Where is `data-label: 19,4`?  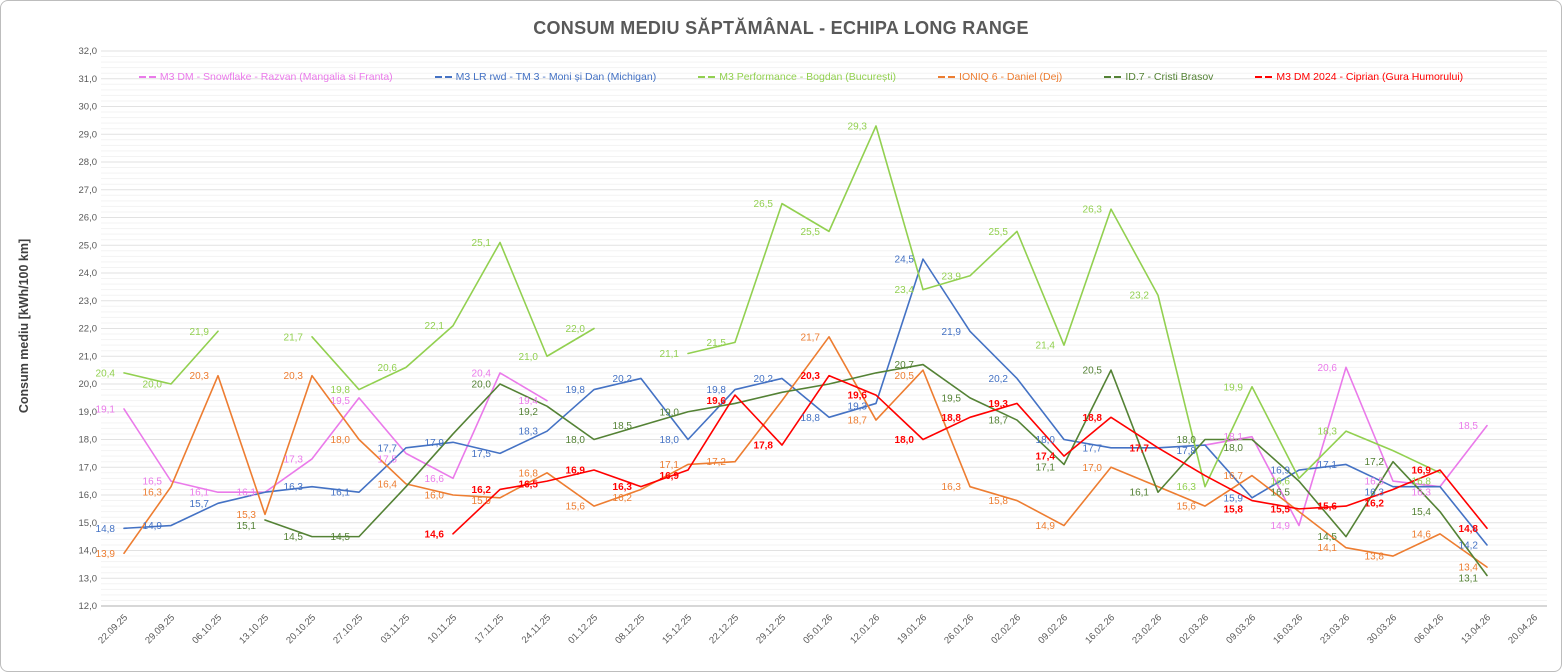 data-label: 19,4 is located at coordinates (529, 401).